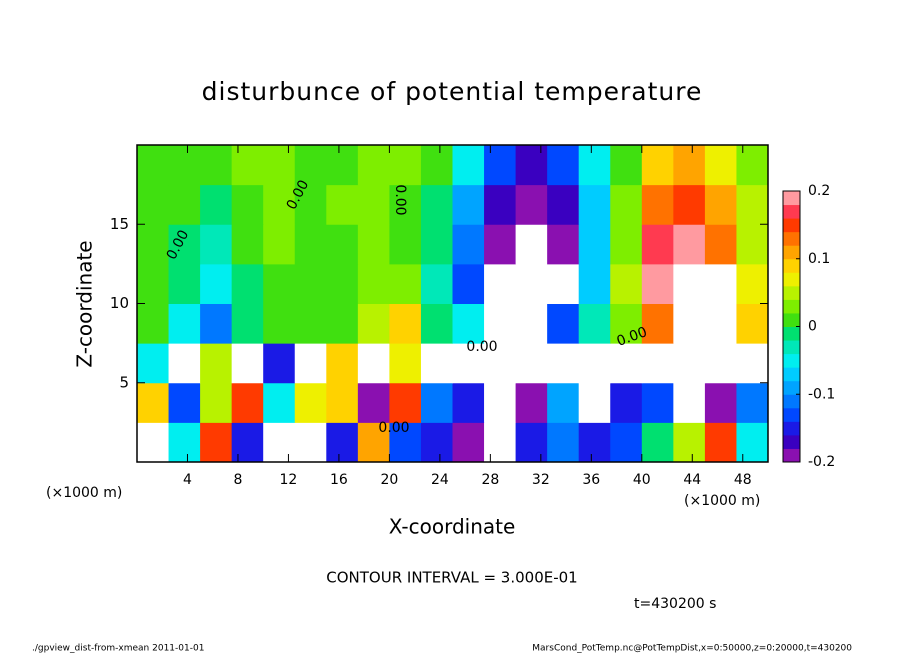 The width and height of the screenshot is (904, 654). I want to click on time-label: t=430200 s, so click(675, 604).